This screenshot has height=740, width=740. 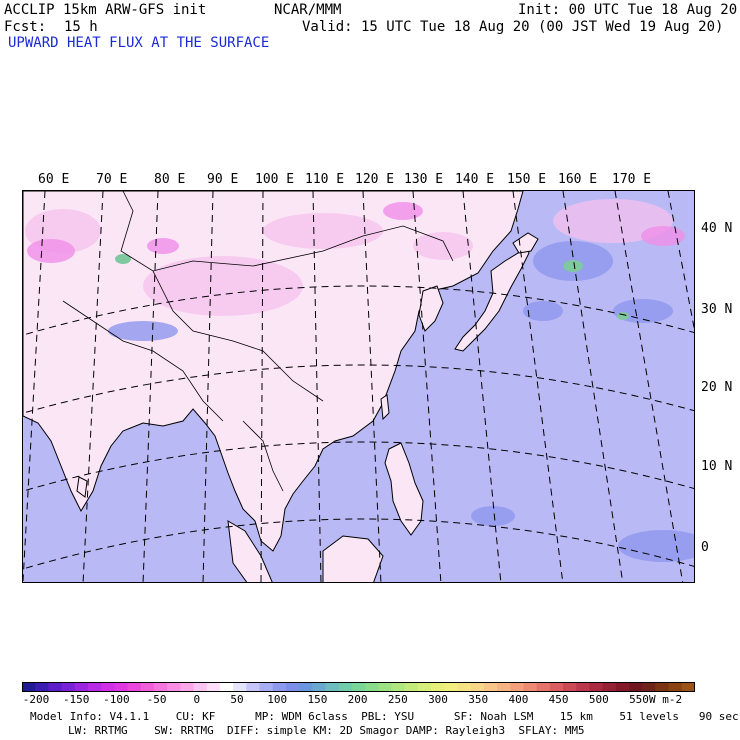 I want to click on colorbar-tick-label: 300, so click(x=438, y=699).